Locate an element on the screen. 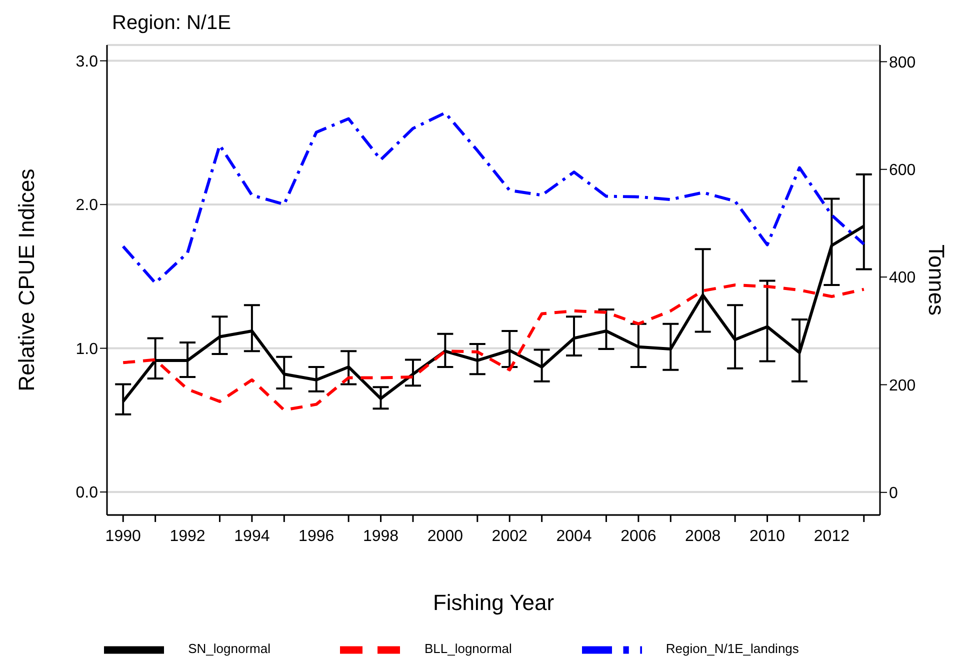  legend-label: SN_lognormal is located at coordinates (229, 648).